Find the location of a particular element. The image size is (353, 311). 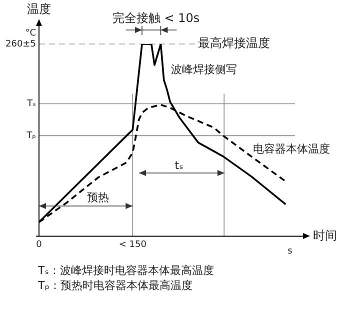

text: s is located at coordinates (290, 251).